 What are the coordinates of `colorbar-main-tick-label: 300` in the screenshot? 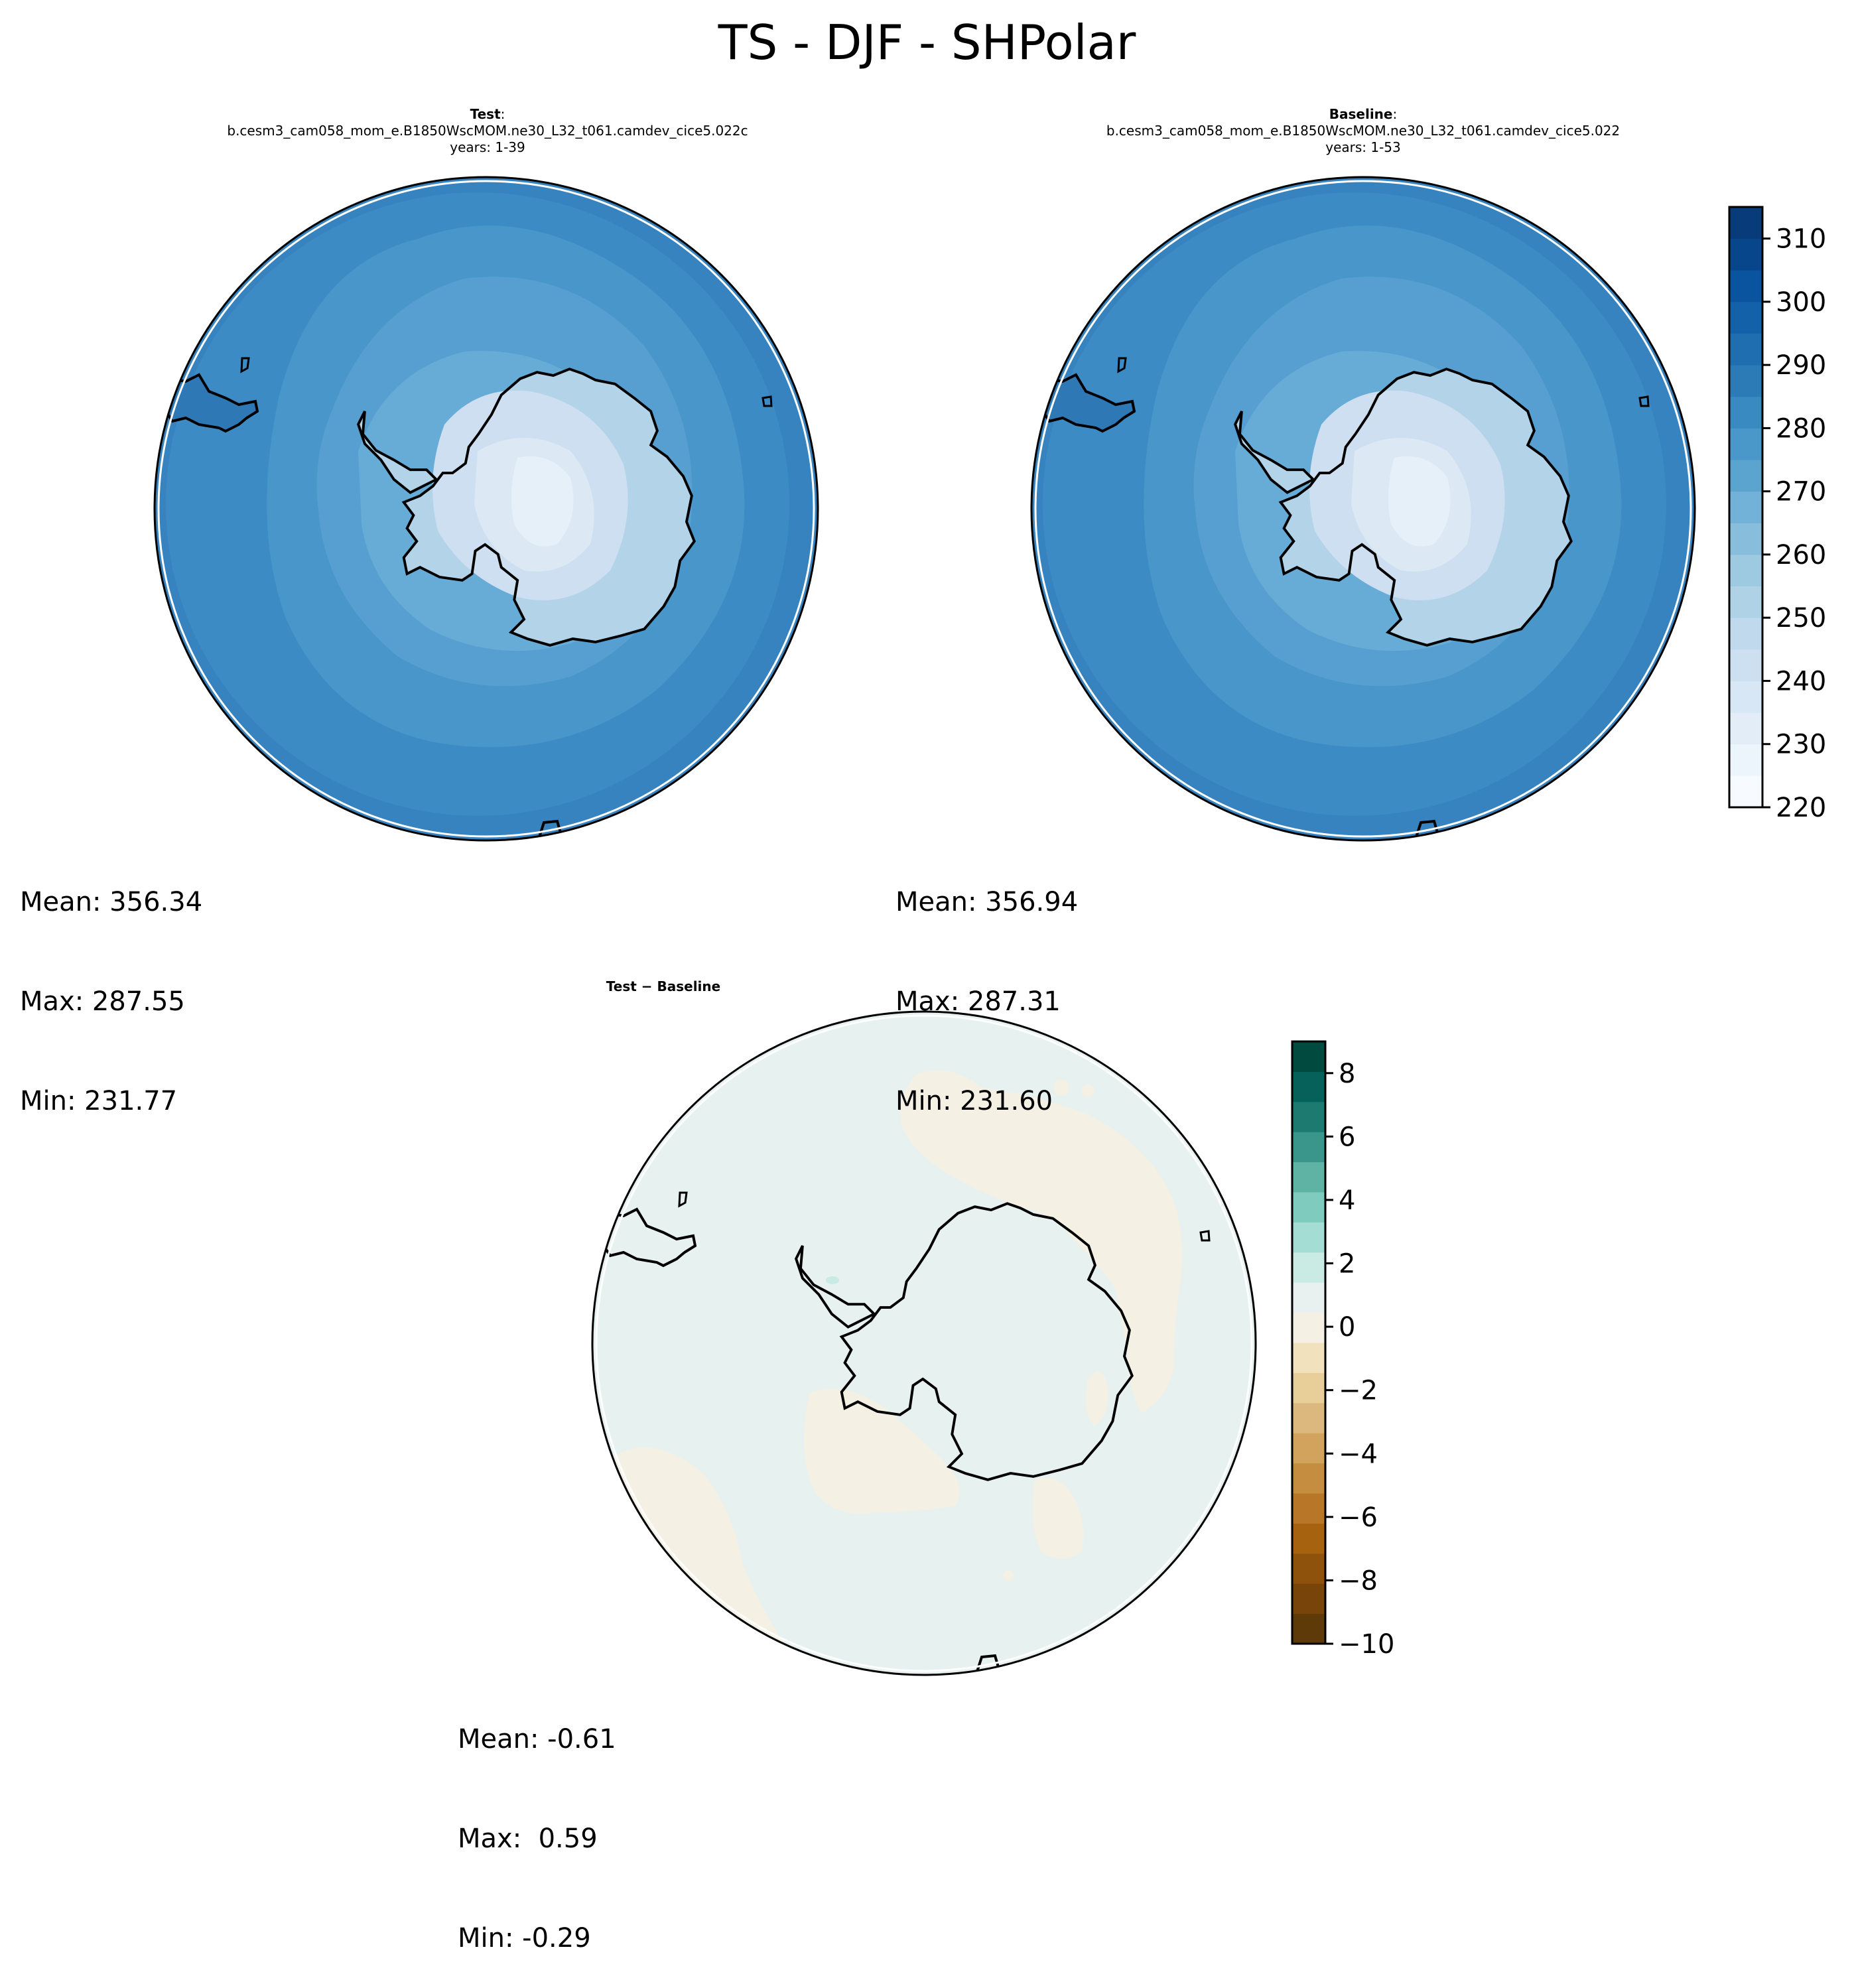 It's located at (1801, 302).